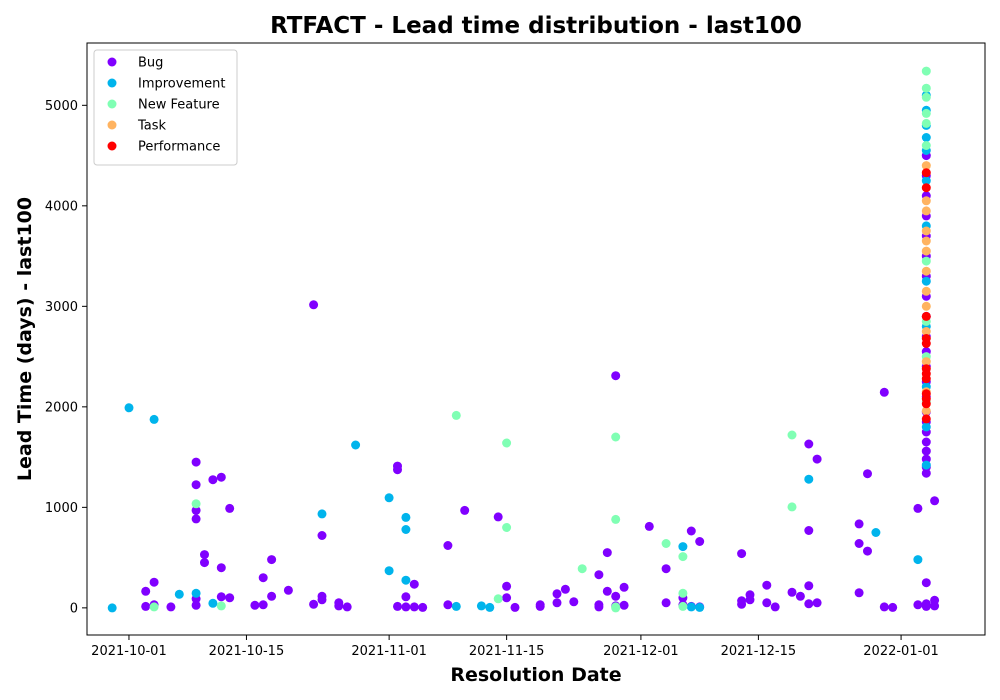  What do you see at coordinates (150, 63) in the screenshot?
I see `legend-label: Bug` at bounding box center [150, 63].